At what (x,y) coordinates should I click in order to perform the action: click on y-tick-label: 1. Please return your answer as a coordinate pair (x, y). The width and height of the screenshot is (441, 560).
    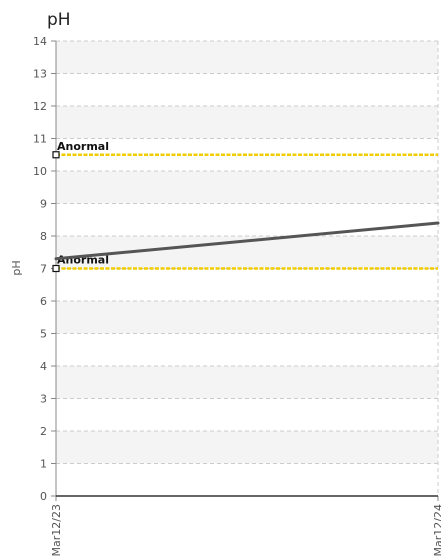
    Looking at the image, I should click on (43, 464).